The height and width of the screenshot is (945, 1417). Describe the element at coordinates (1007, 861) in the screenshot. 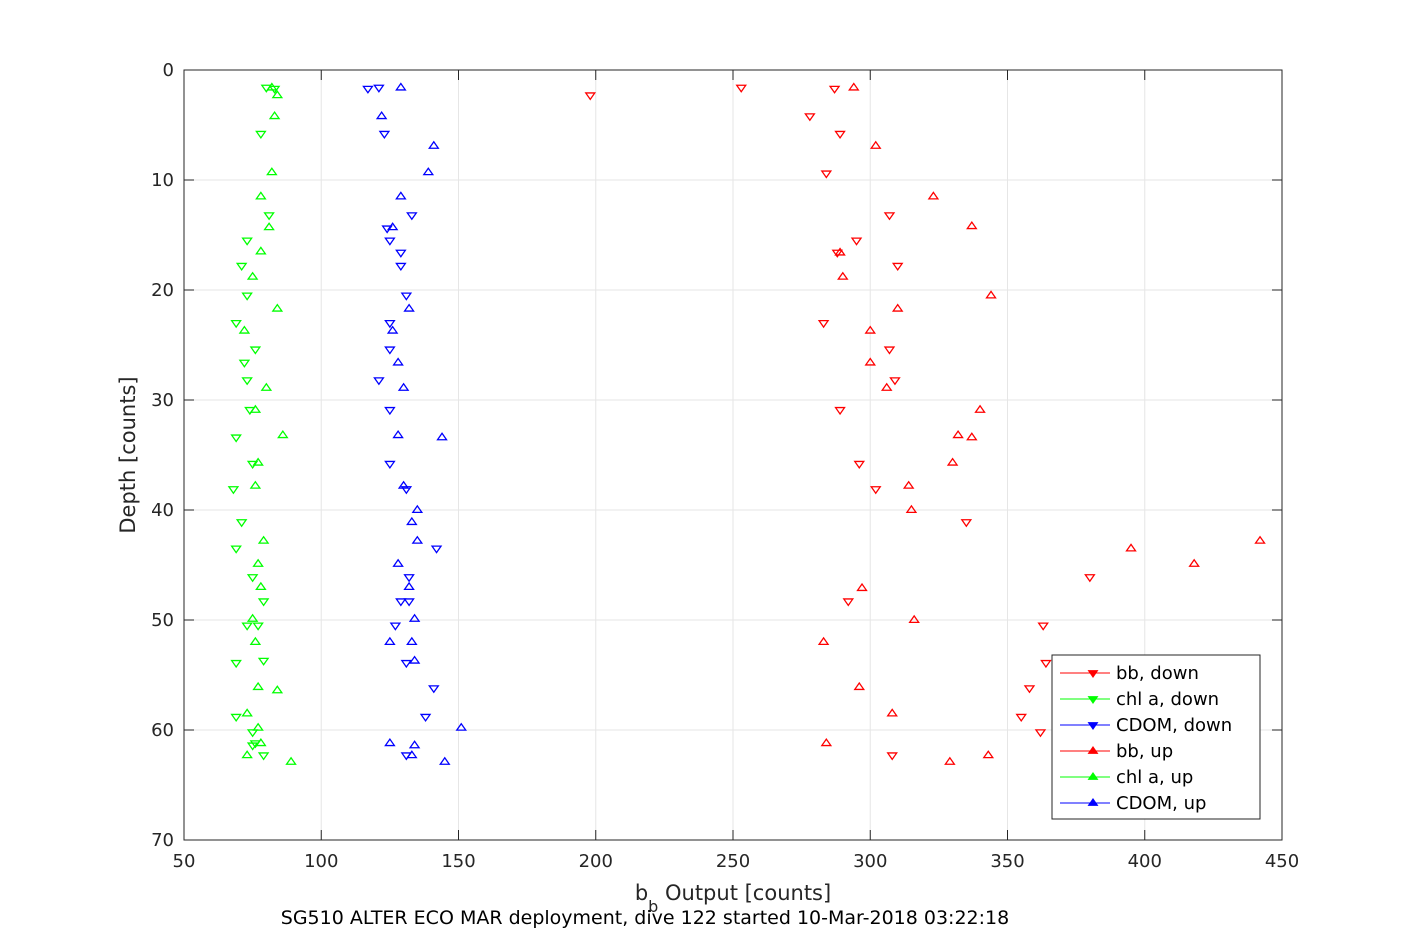

I see `x-tick-label: 350` at that location.